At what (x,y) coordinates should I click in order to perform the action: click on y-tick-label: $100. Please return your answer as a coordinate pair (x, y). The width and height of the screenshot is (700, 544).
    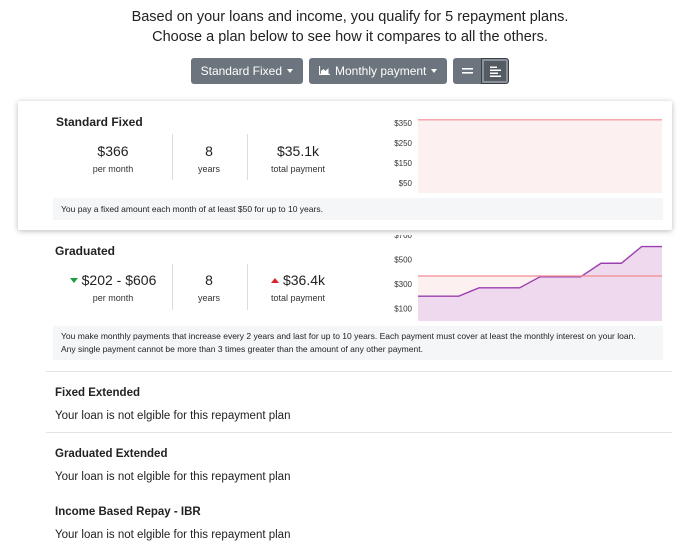
    Looking at the image, I should click on (403, 309).